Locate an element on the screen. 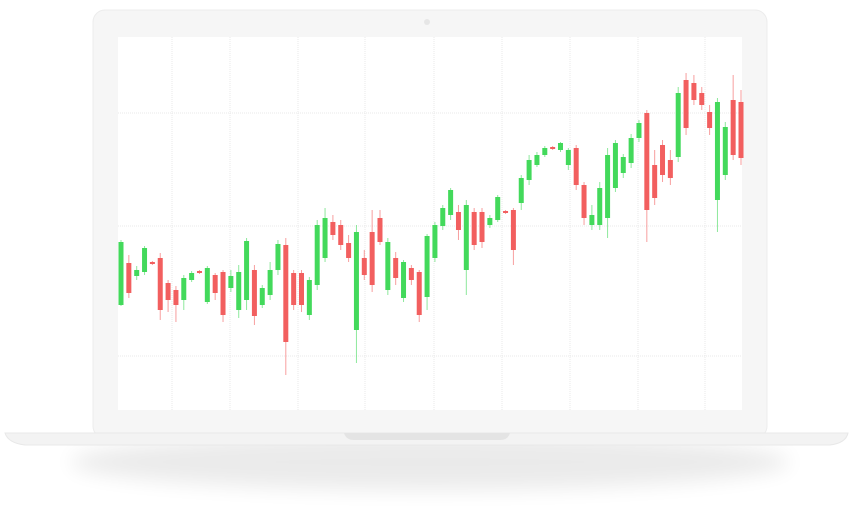 The image size is (866, 519). shadow is located at coordinates (430, 462).